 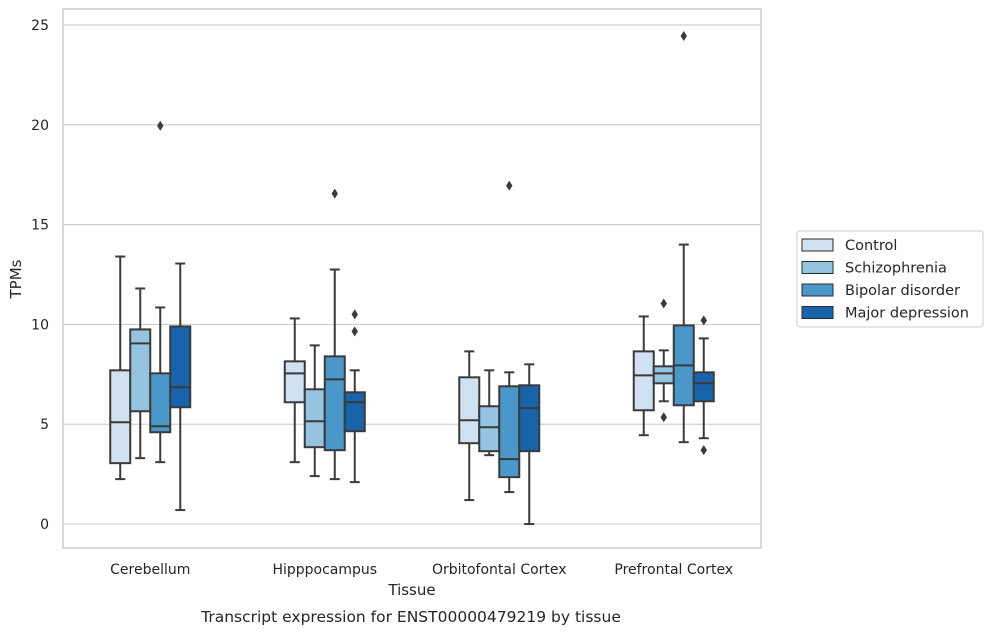 What do you see at coordinates (40, 325) in the screenshot?
I see `y-tick-label-10: 10` at bounding box center [40, 325].